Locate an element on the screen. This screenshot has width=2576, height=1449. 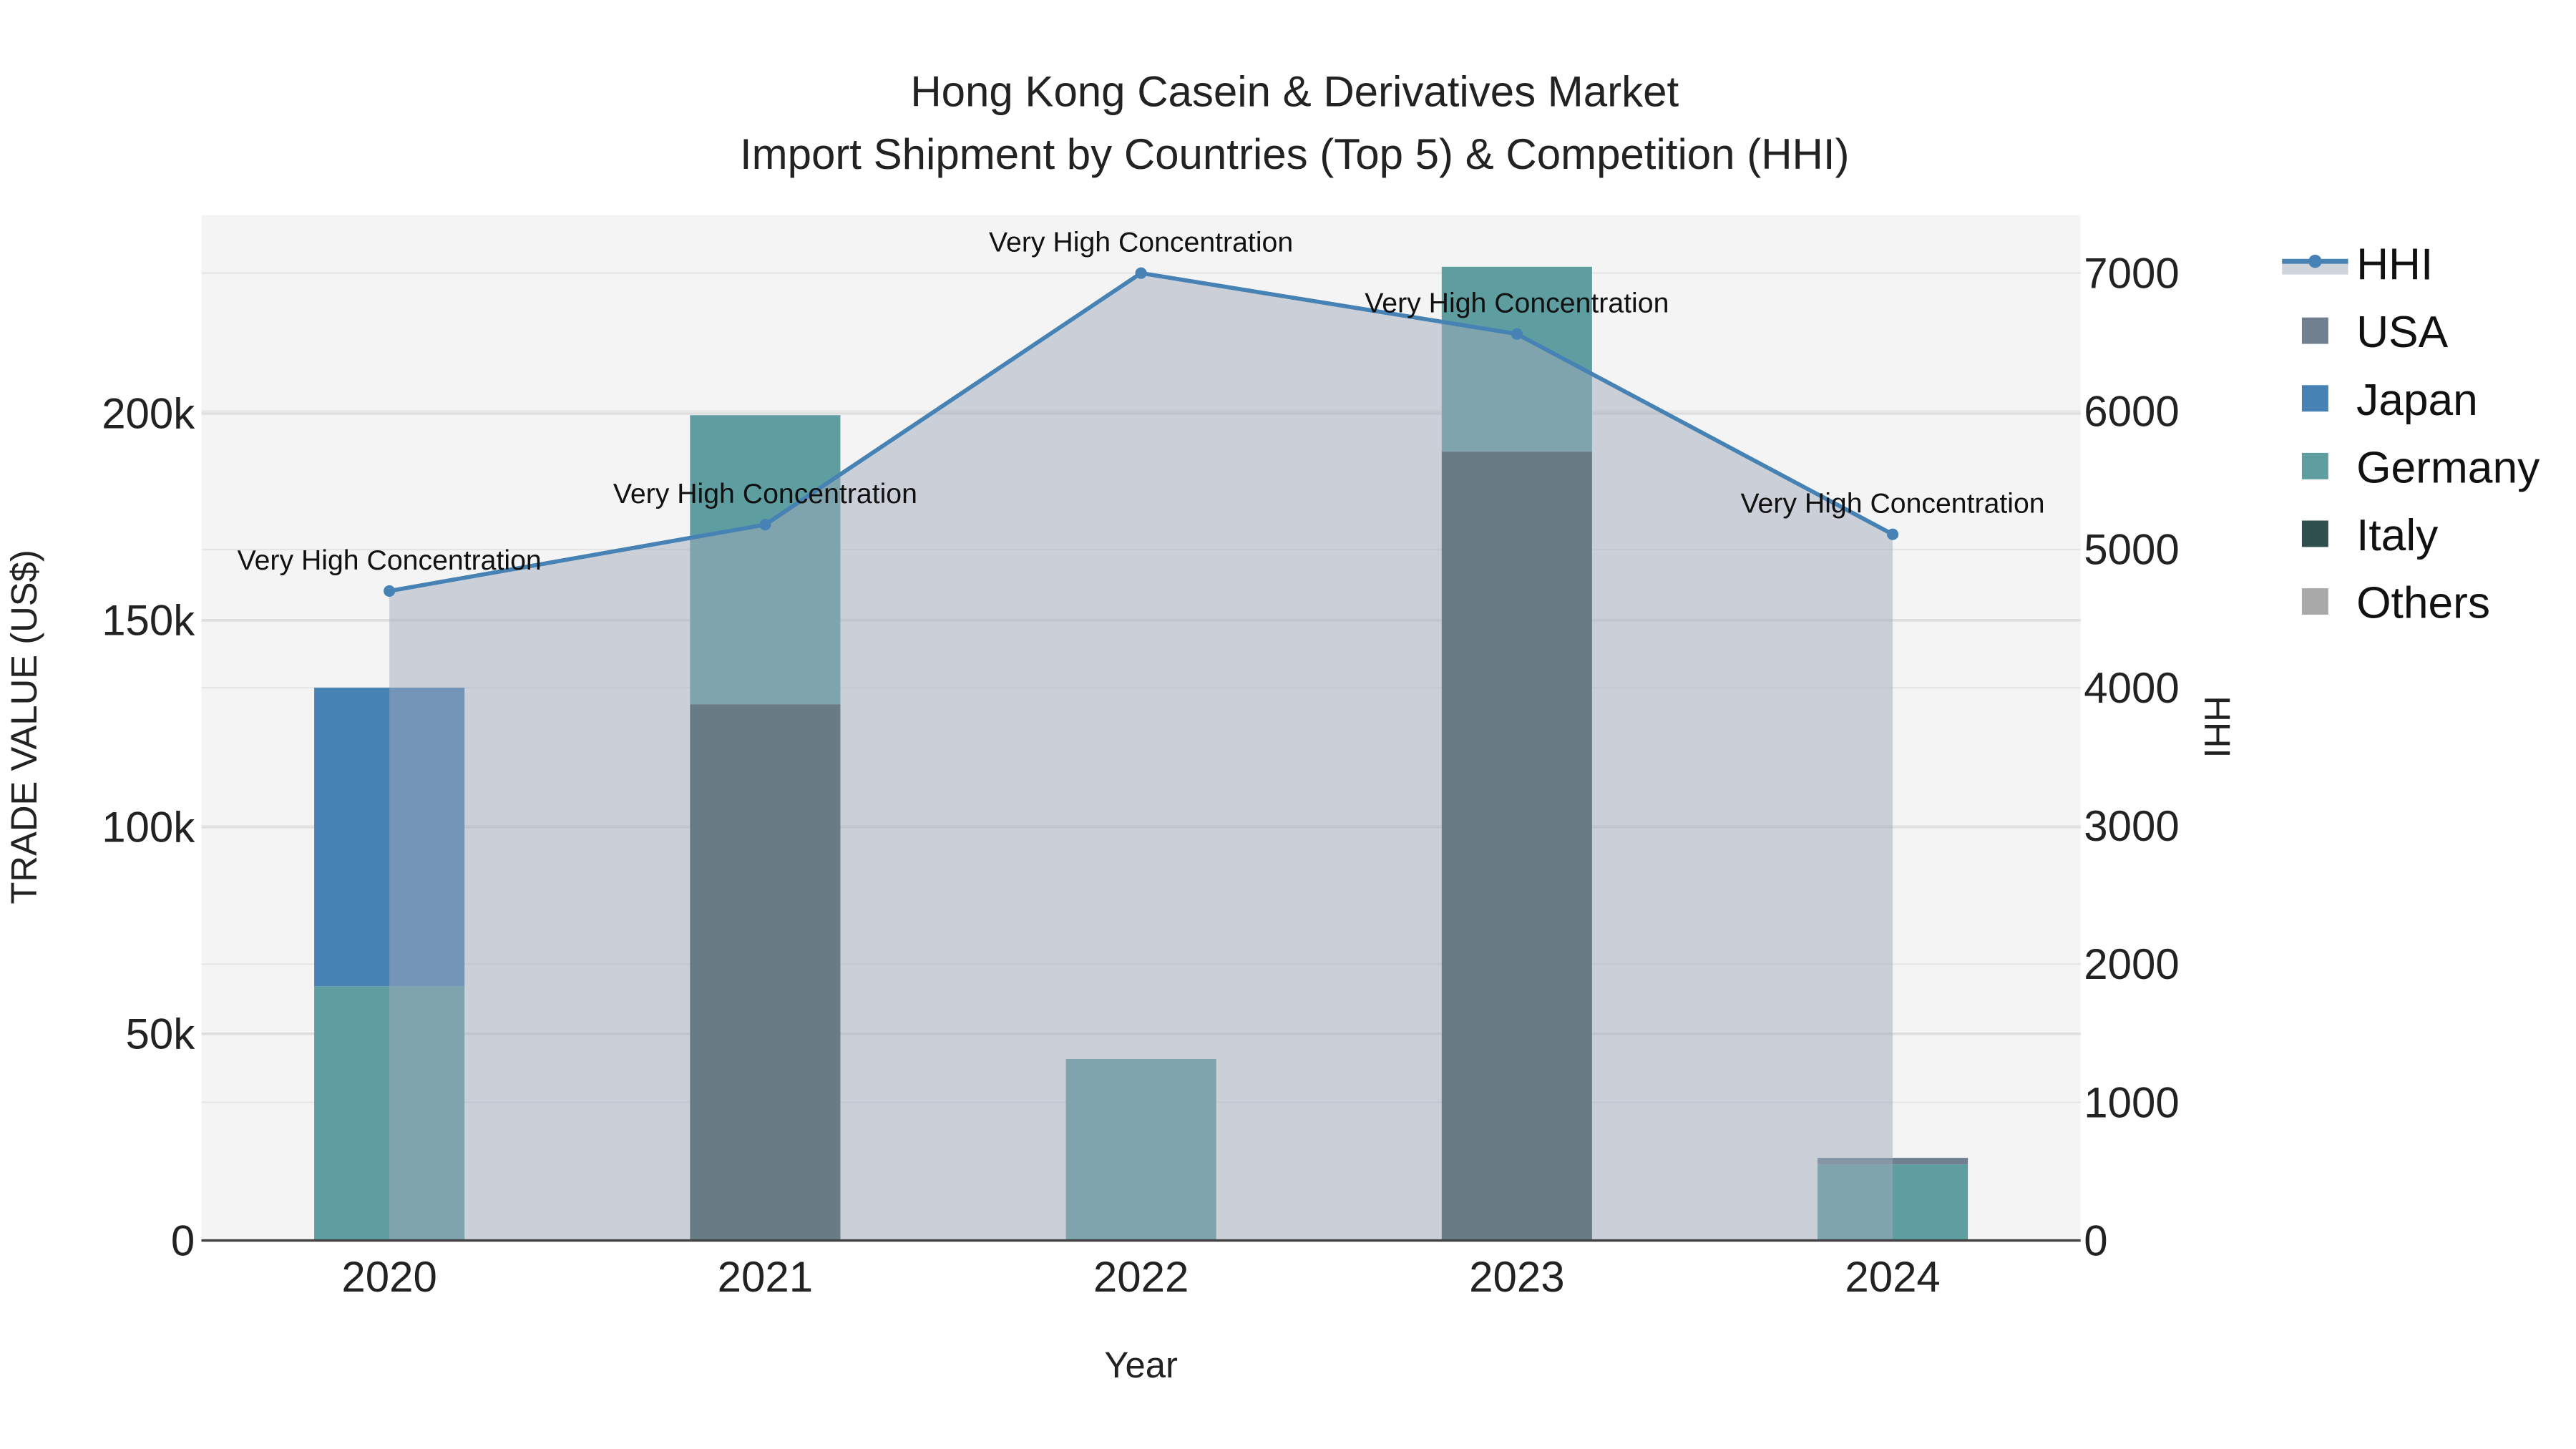
y-tick-label: 200k is located at coordinates (148, 414).